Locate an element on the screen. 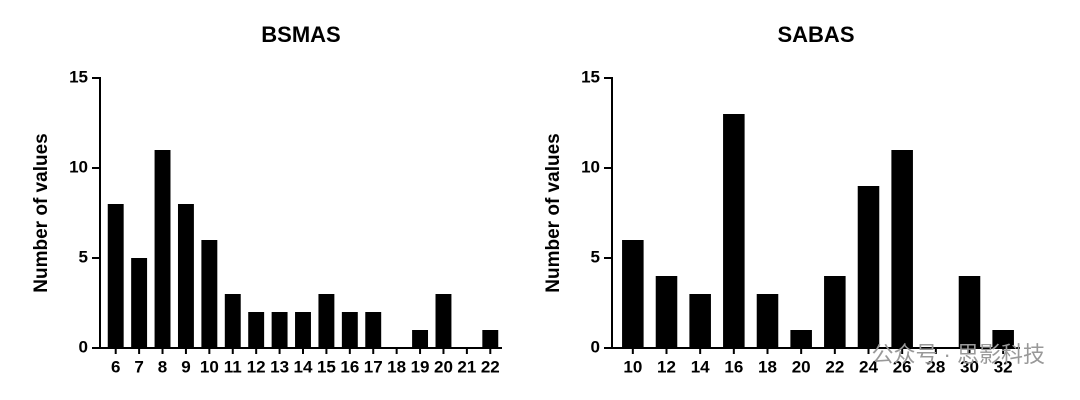 This screenshot has height=400, width=1080. x-tick-label: 24 is located at coordinates (868, 366).